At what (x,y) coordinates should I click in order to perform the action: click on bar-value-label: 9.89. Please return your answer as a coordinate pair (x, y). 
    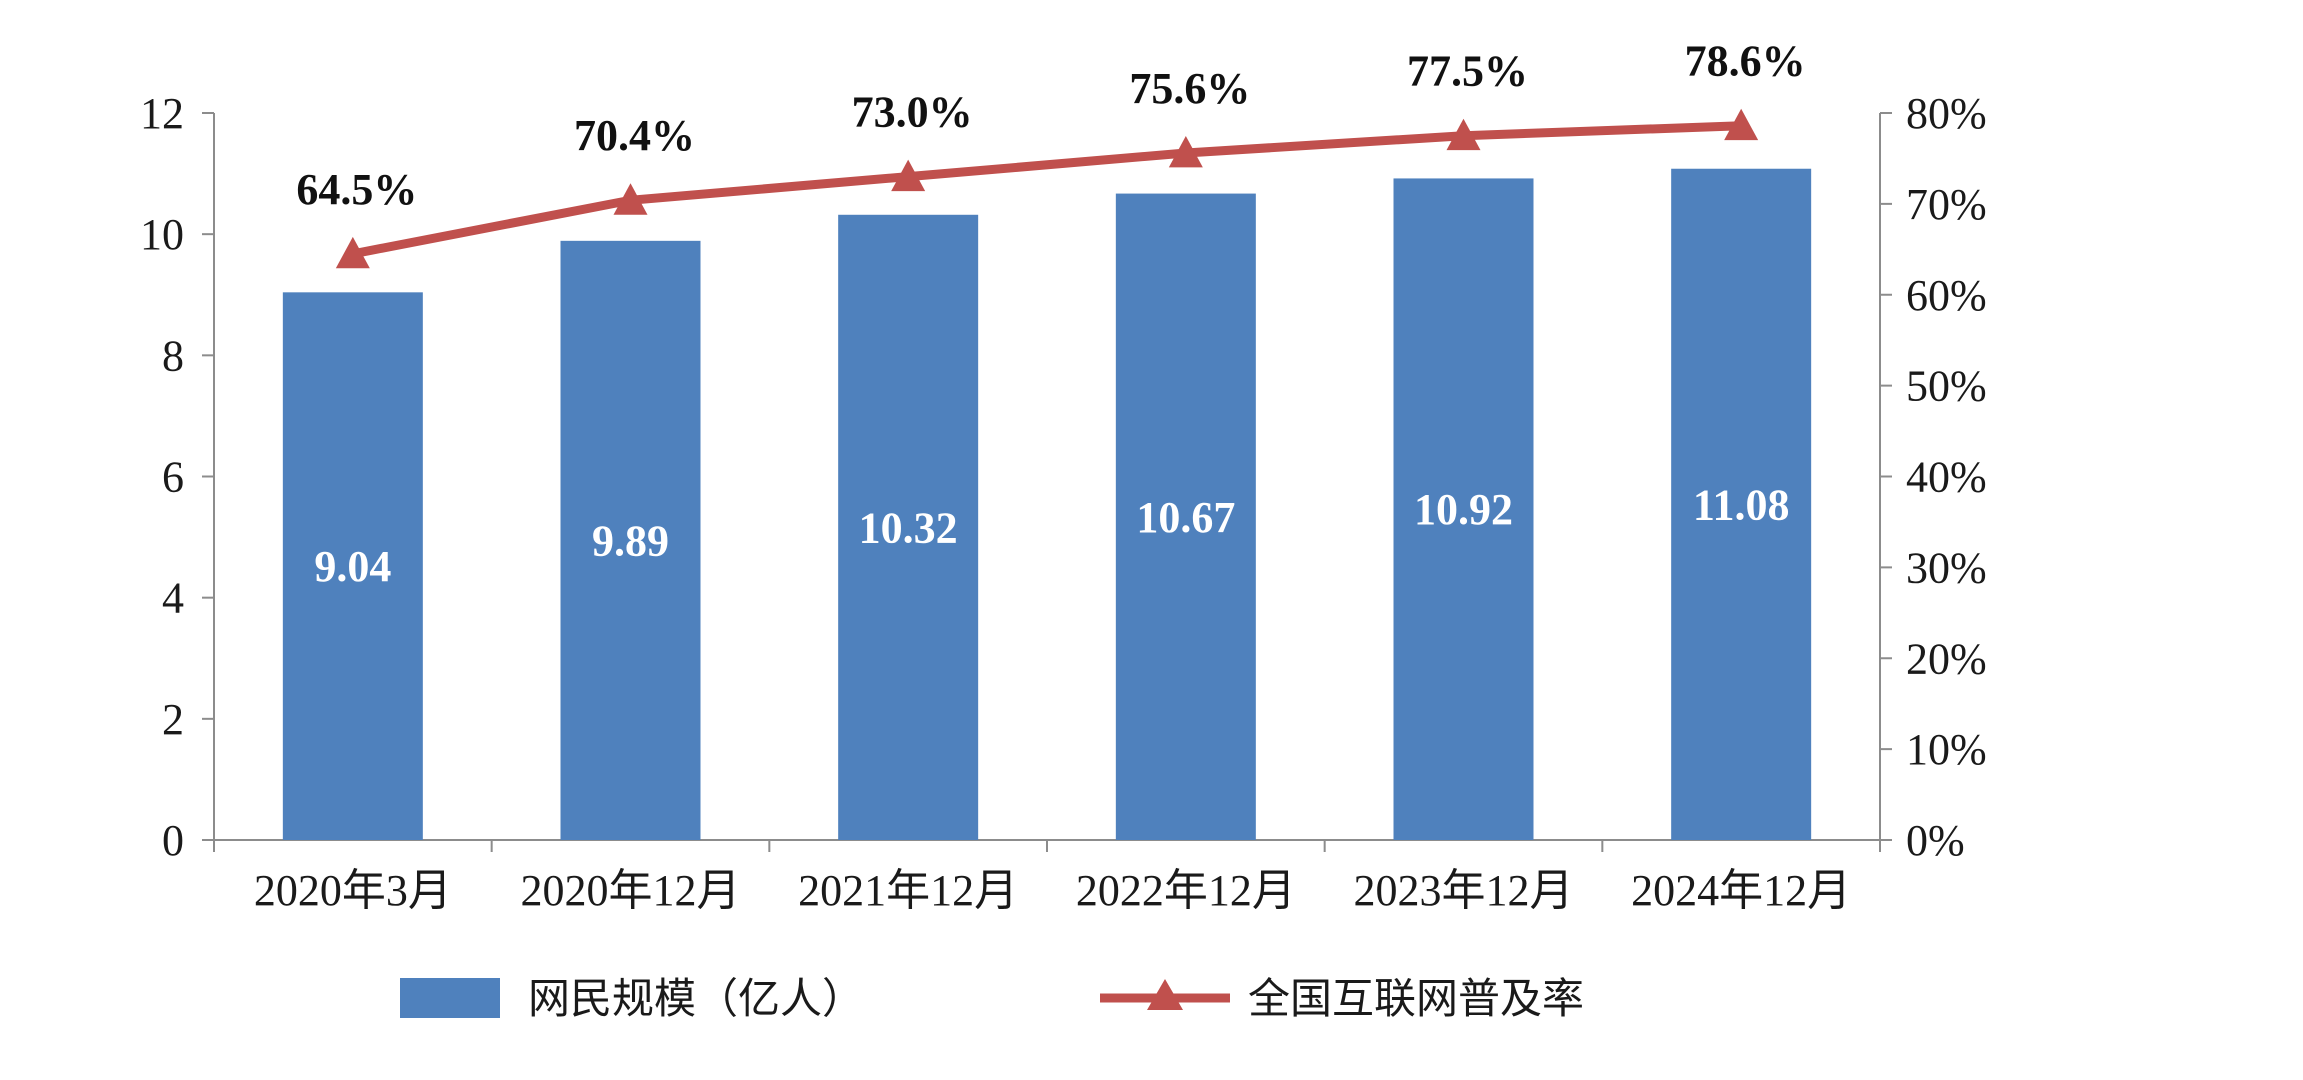
    Looking at the image, I should click on (630, 540).